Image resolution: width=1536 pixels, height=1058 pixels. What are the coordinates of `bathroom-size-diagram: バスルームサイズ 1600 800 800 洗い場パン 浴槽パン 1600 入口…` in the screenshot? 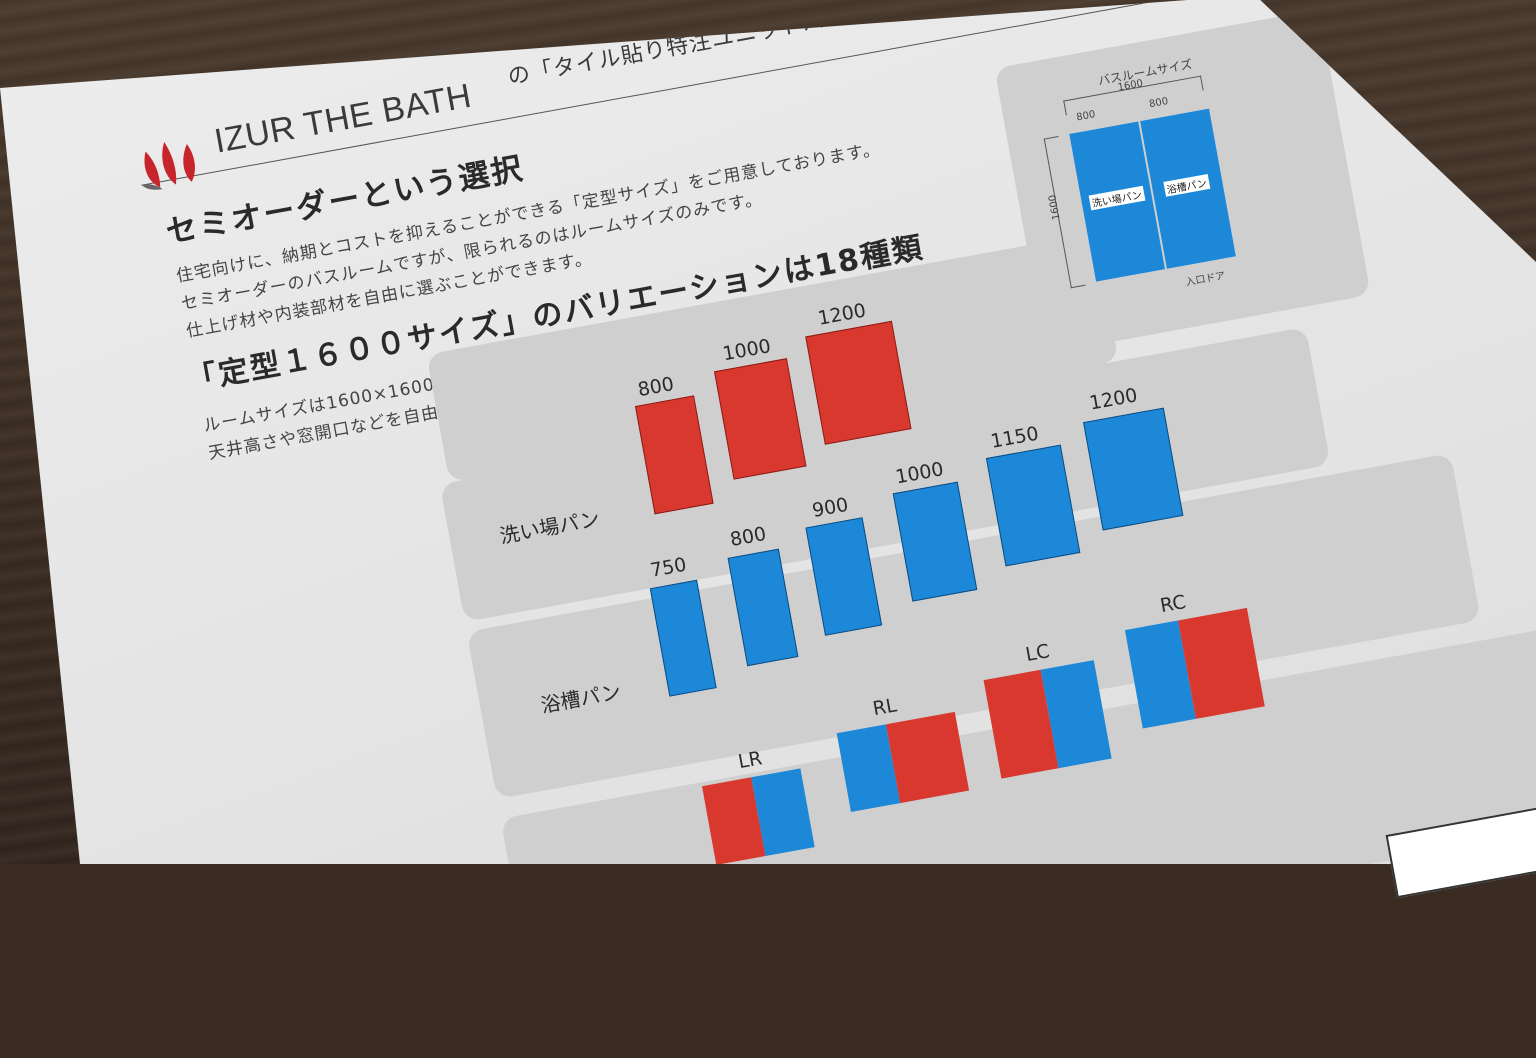 It's located at (1182, 181).